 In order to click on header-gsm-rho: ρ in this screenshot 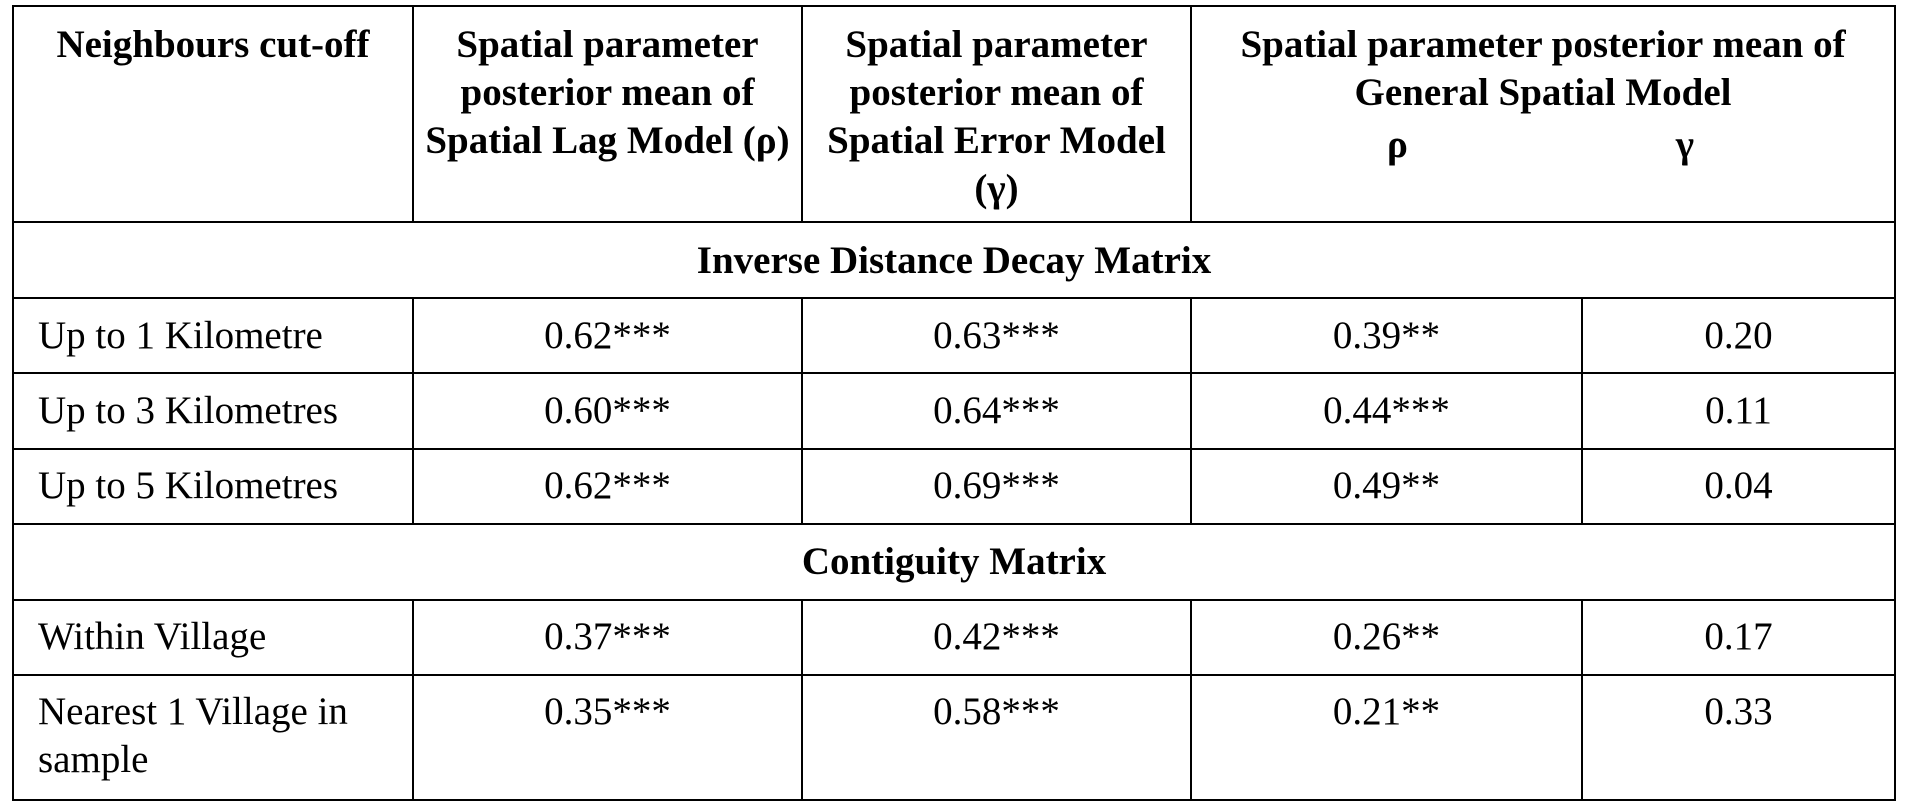, I will do `click(1397, 144)`.